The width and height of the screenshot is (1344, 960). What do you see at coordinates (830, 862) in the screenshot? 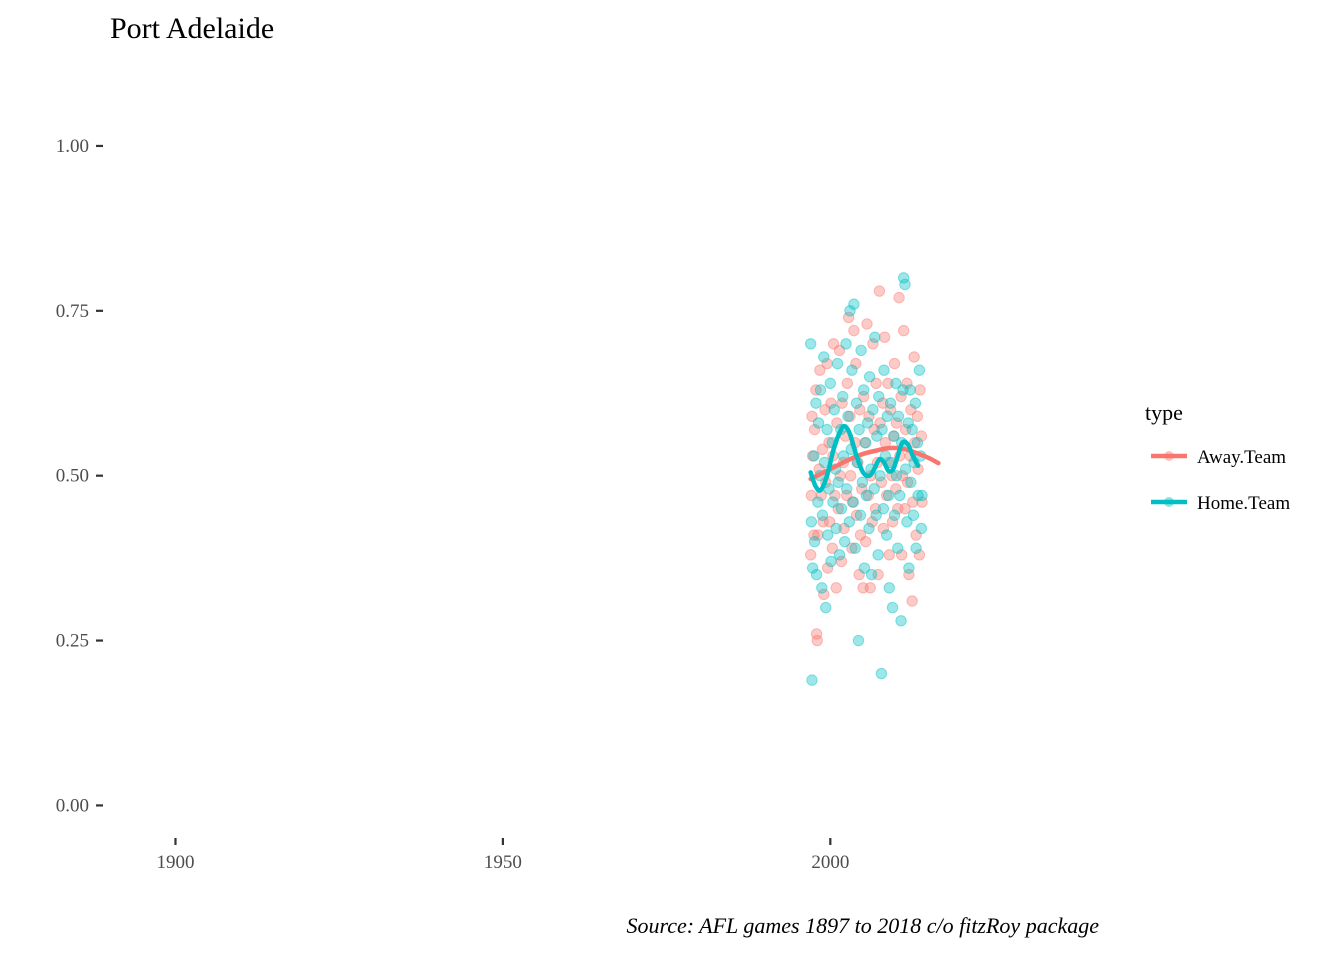
I see `x-tick-label-2: 2000` at bounding box center [830, 862].